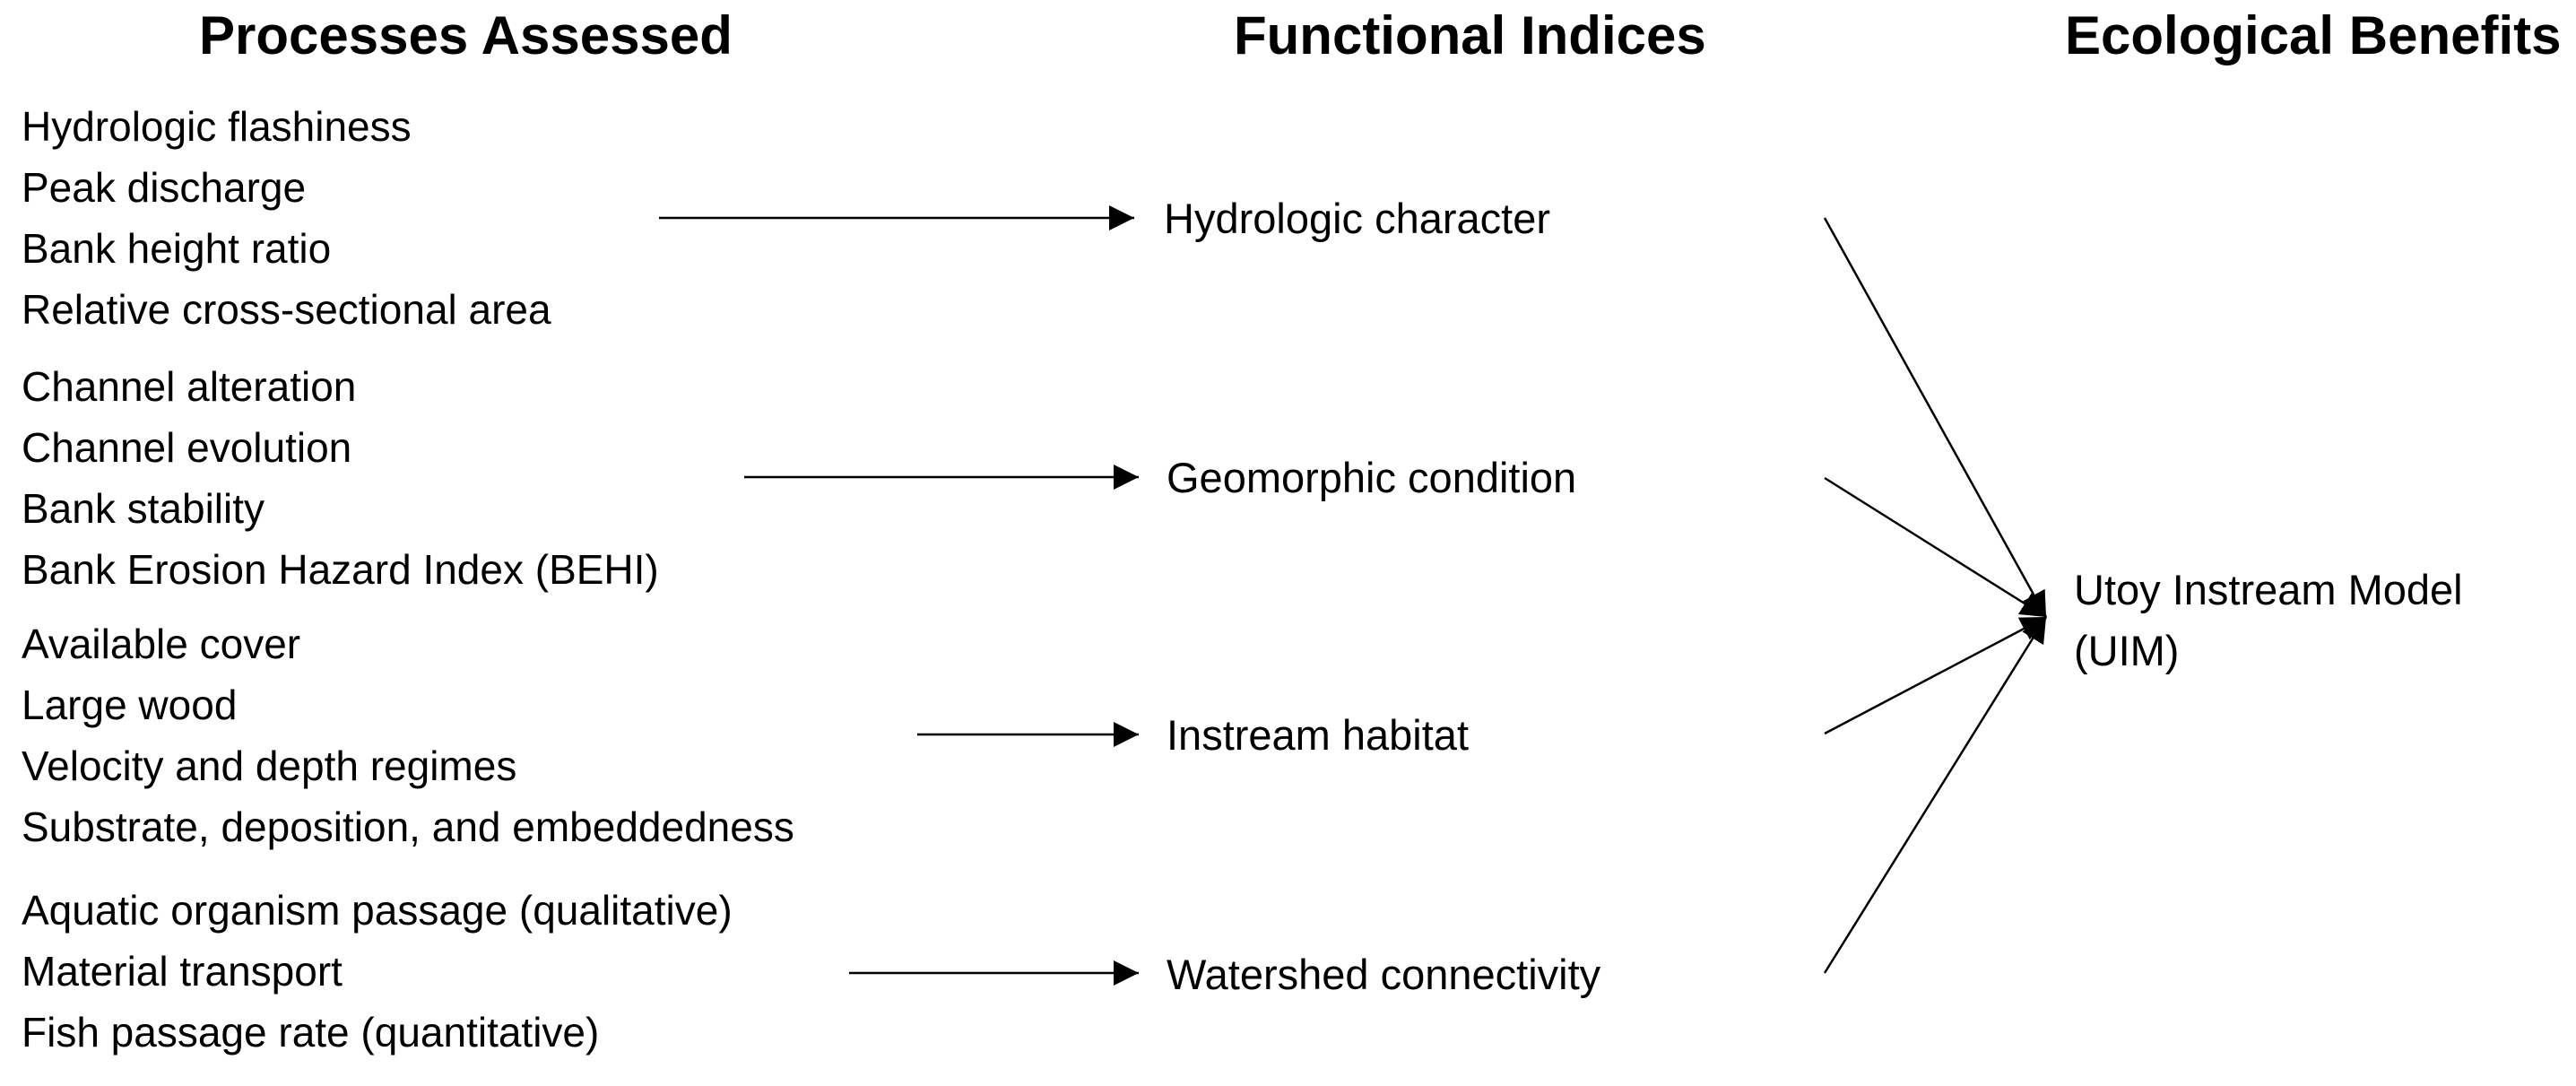 This screenshot has width=2576, height=1086. What do you see at coordinates (1470, 35) in the screenshot?
I see `functional-indices-header: Functional Indices` at bounding box center [1470, 35].